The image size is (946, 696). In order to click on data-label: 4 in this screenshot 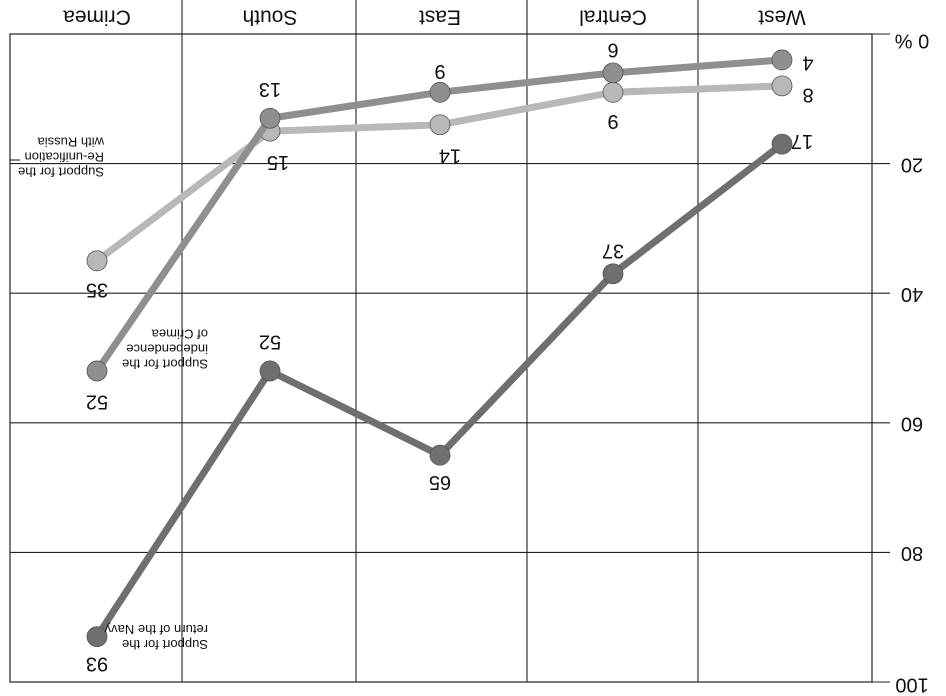, I will do `click(807, 63)`.